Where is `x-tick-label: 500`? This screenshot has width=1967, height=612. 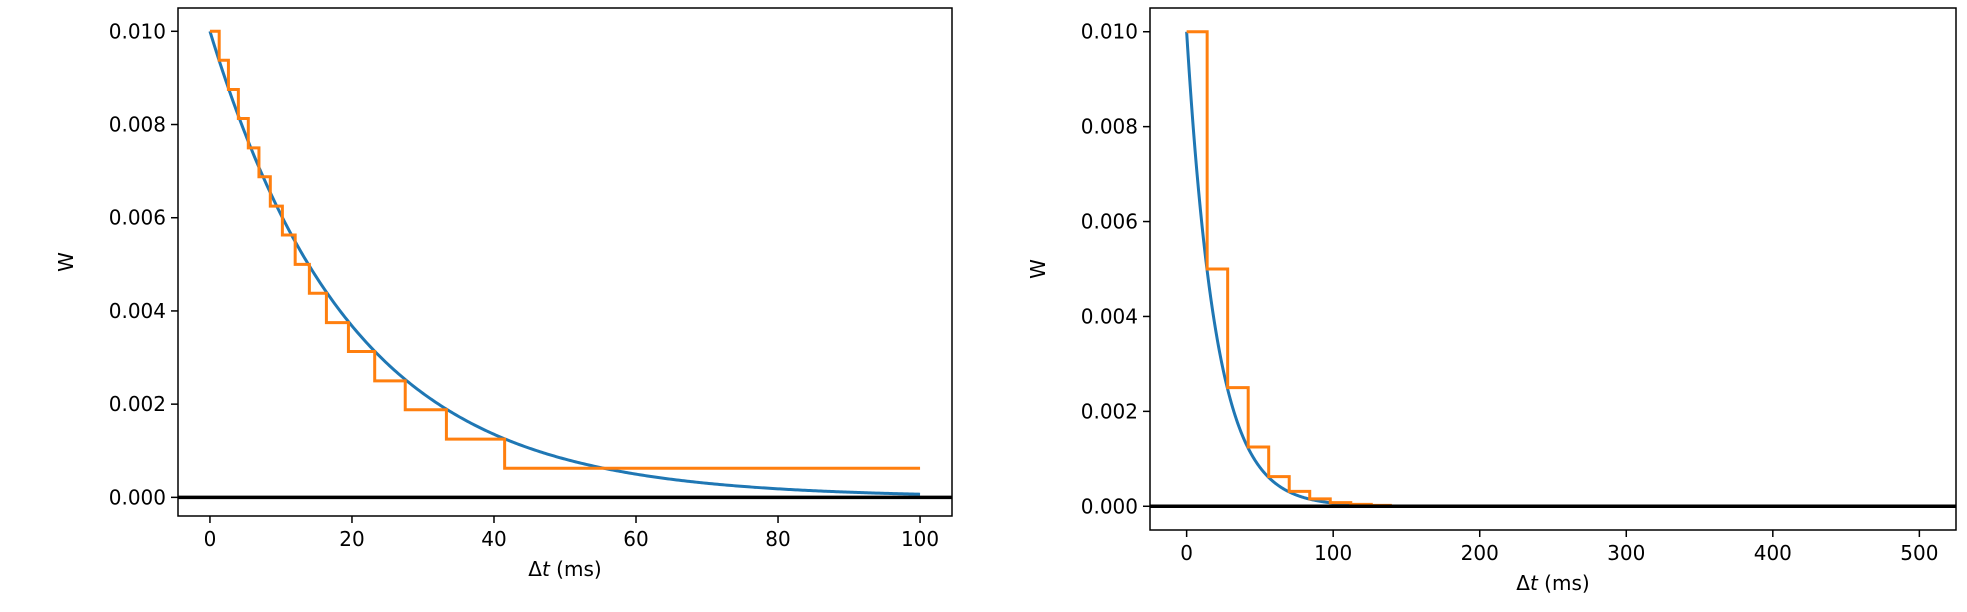 x-tick-label: 500 is located at coordinates (1919, 553).